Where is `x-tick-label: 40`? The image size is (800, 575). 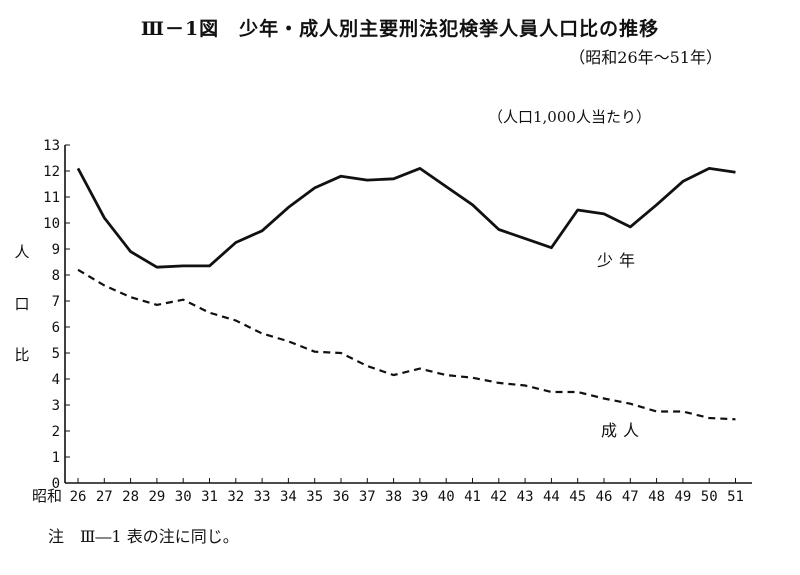 x-tick-label: 40 is located at coordinates (446, 497).